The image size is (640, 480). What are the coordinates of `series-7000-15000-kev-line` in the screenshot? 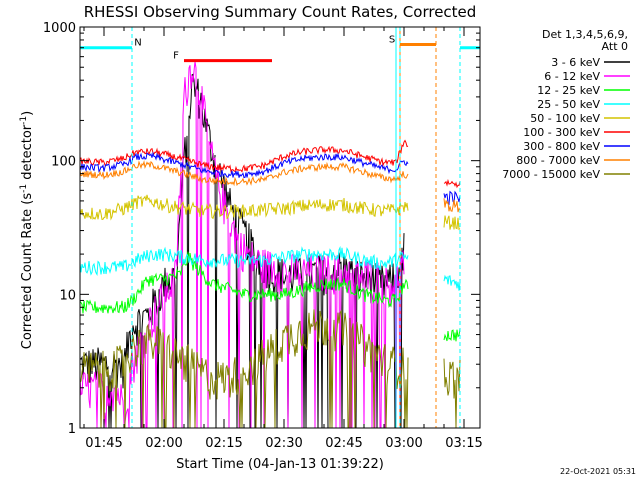 It's located at (270, 369).